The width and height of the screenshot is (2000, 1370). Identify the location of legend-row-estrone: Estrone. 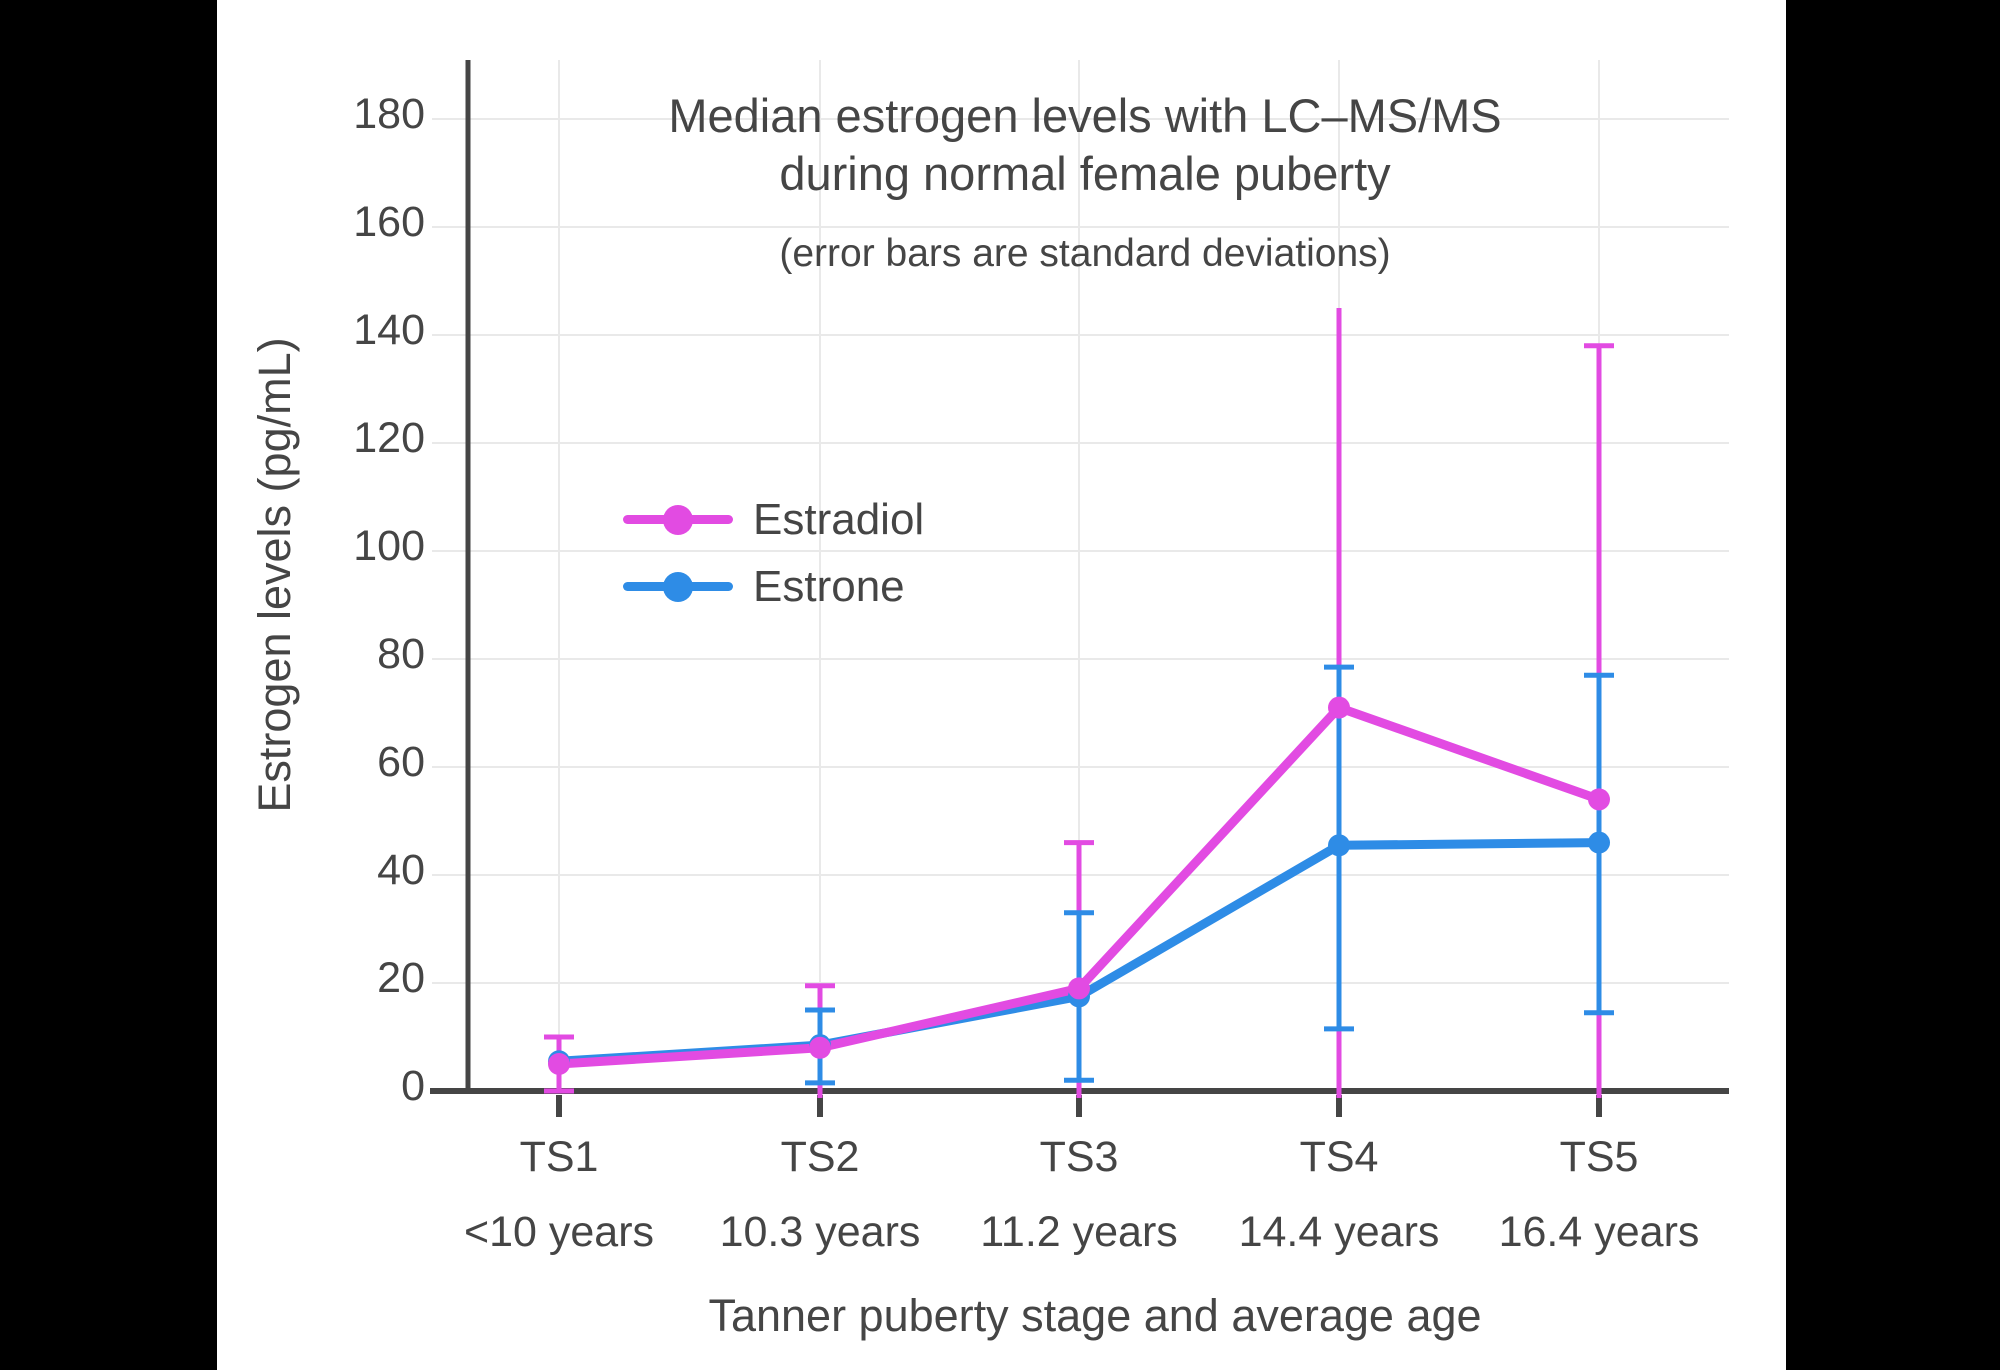
(773, 586).